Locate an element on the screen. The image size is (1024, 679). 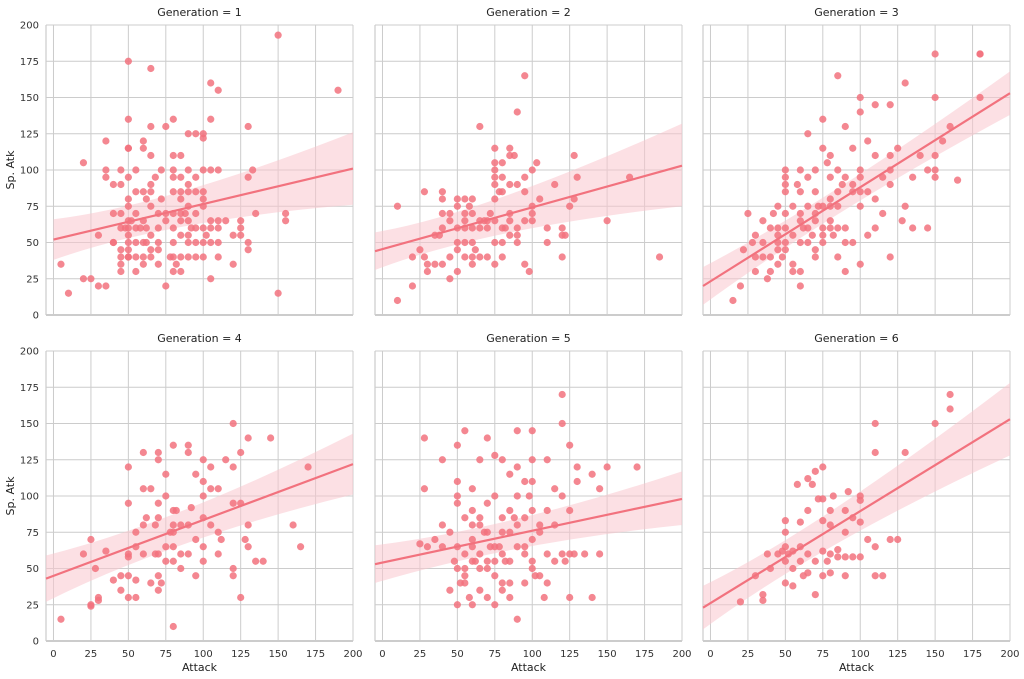
y-tick-label: 50 is located at coordinates (32, 243).